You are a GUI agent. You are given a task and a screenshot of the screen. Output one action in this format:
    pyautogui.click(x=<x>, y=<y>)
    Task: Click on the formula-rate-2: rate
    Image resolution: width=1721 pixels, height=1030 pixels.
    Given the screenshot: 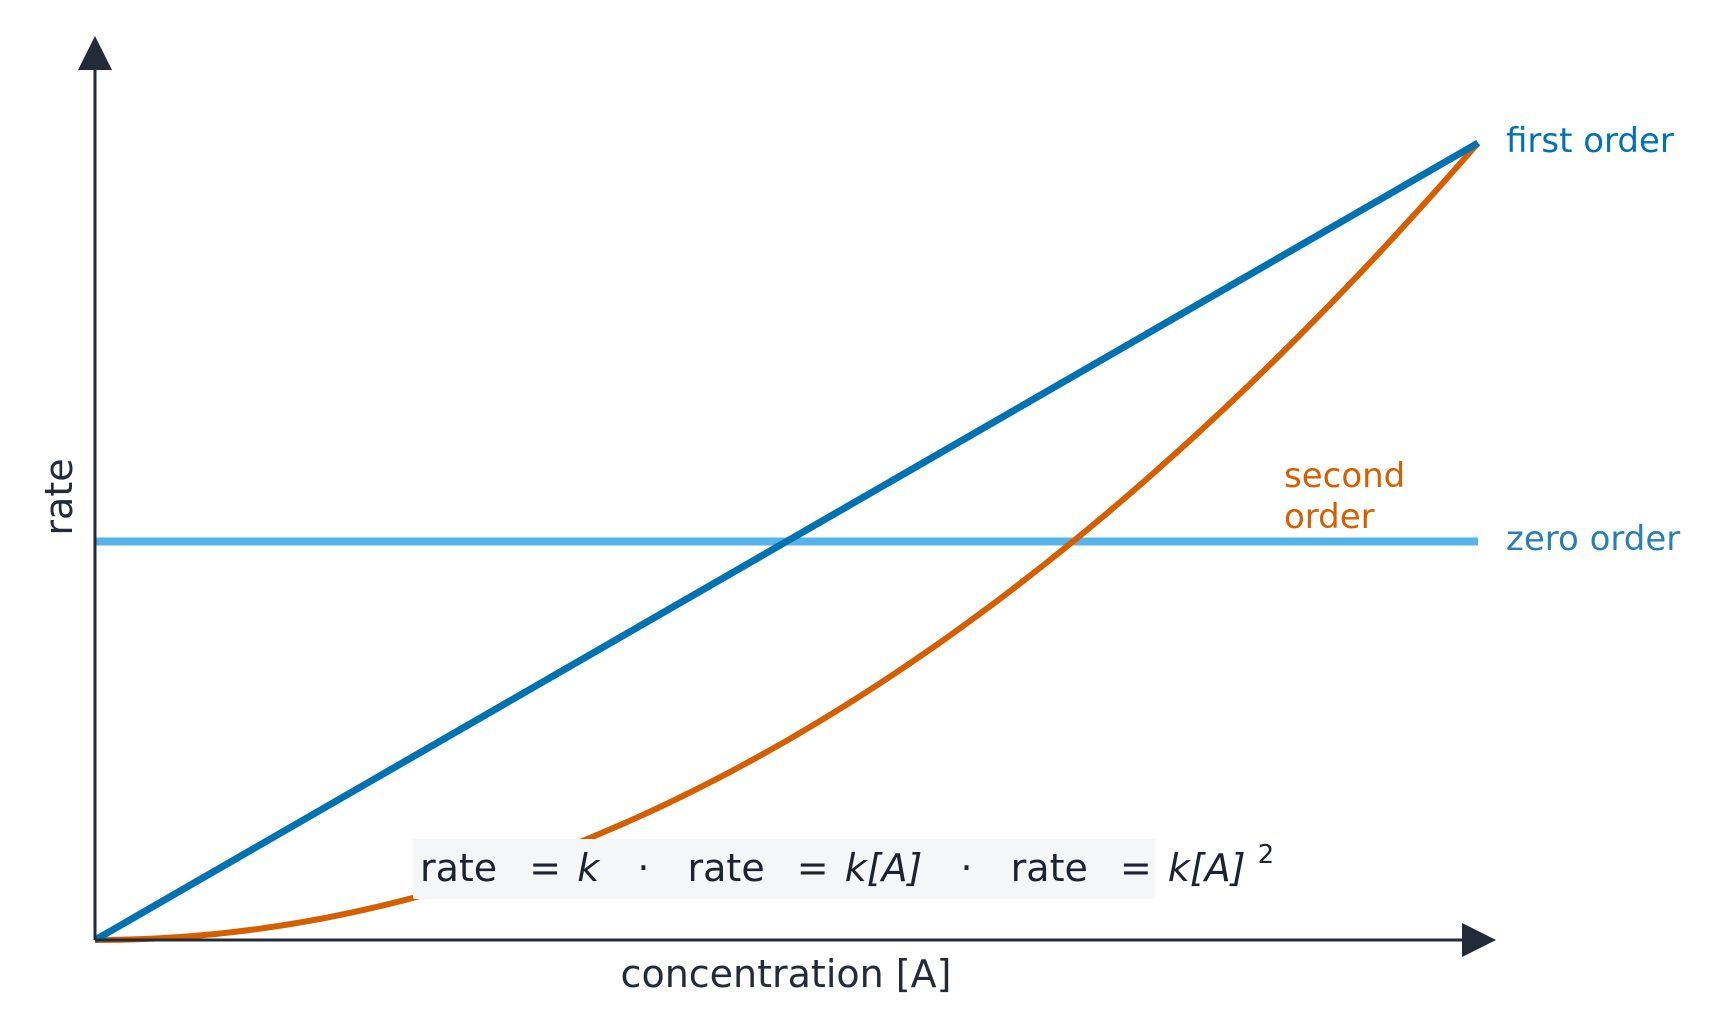 What is the action you would take?
    pyautogui.click(x=726, y=868)
    